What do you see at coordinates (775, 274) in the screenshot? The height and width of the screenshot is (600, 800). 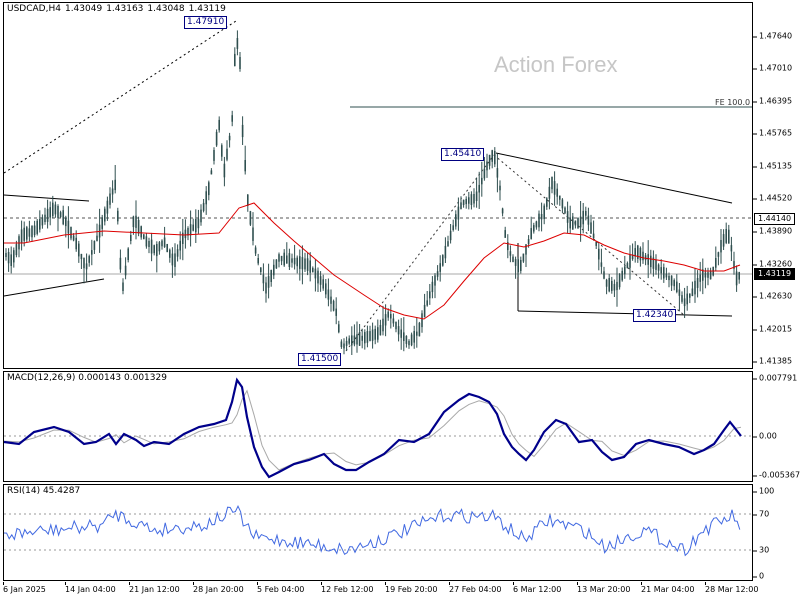 I see `current-price-marker: 1.43119` at bounding box center [775, 274].